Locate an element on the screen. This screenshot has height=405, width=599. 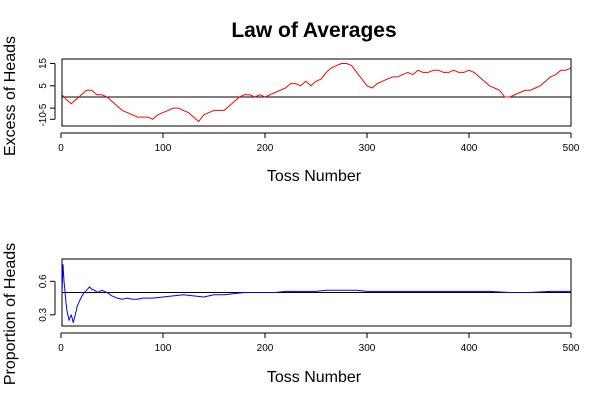
proportion-y-tick-label: 0.6 is located at coordinates (43, 281).